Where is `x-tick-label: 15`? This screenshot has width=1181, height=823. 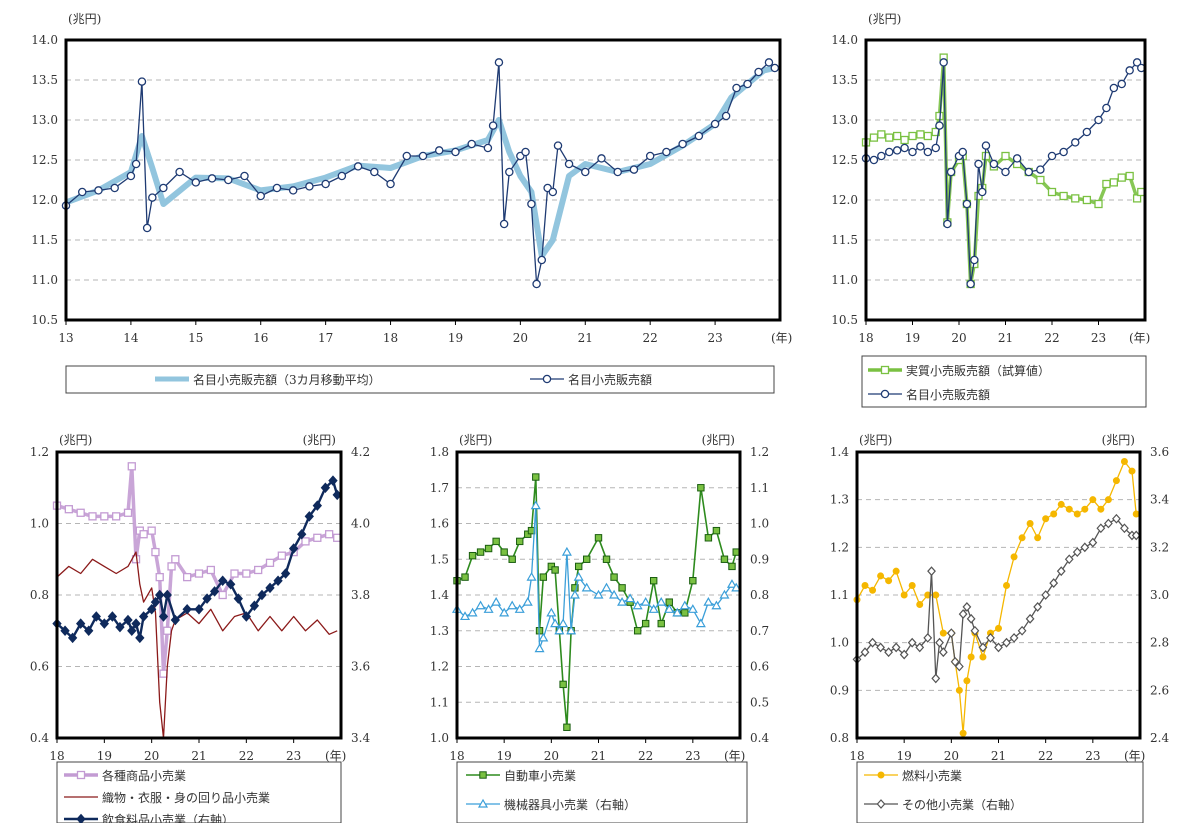
x-tick-label: 15 is located at coordinates (195, 338).